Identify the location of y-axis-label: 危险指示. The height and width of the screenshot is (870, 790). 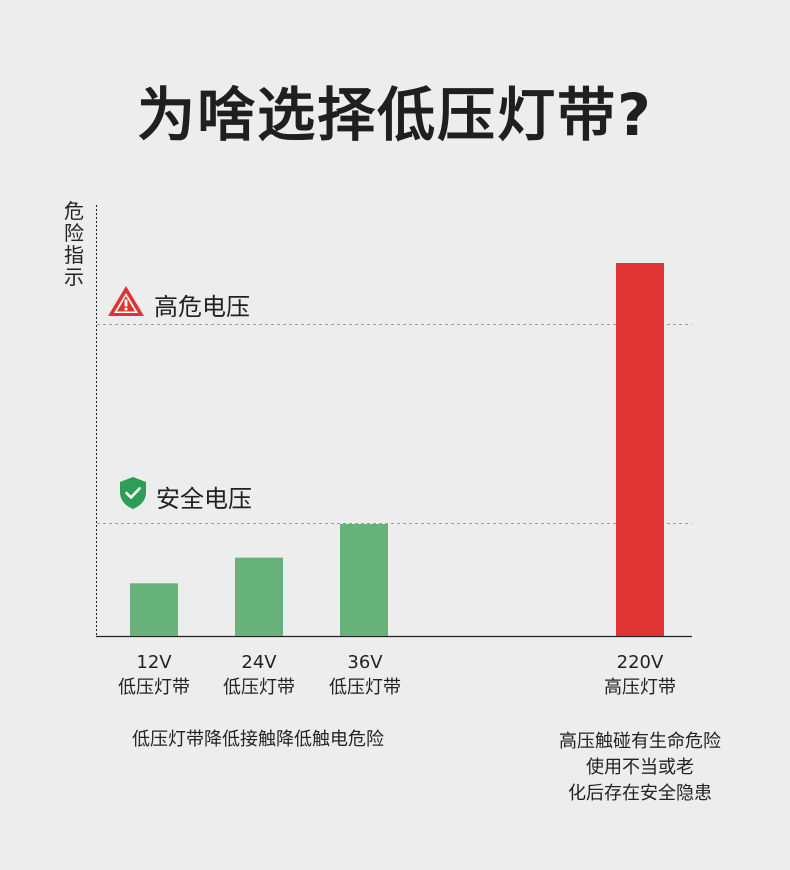
(74, 244).